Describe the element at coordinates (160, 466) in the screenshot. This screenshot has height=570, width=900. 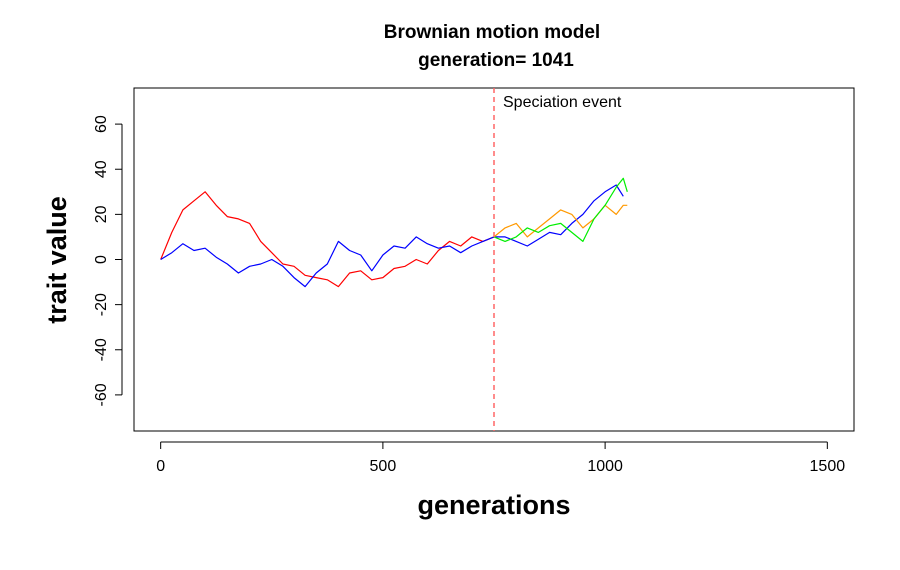
I see `x-tick-label: 0` at that location.